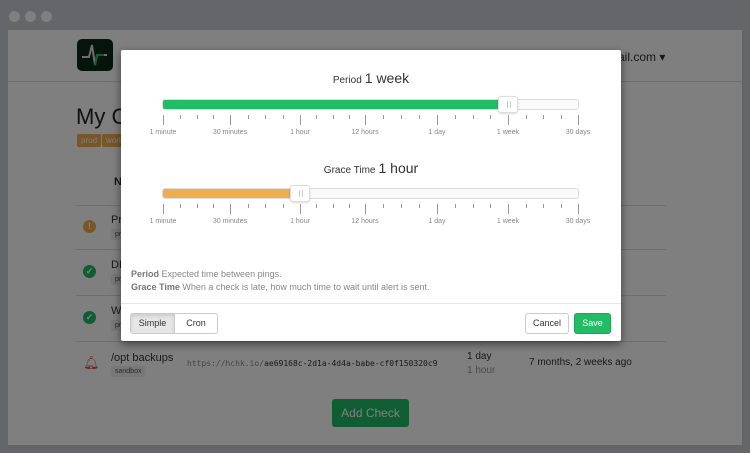 The width and height of the screenshot is (750, 453). I want to click on grace-label-key: Grace Time, so click(349, 170).